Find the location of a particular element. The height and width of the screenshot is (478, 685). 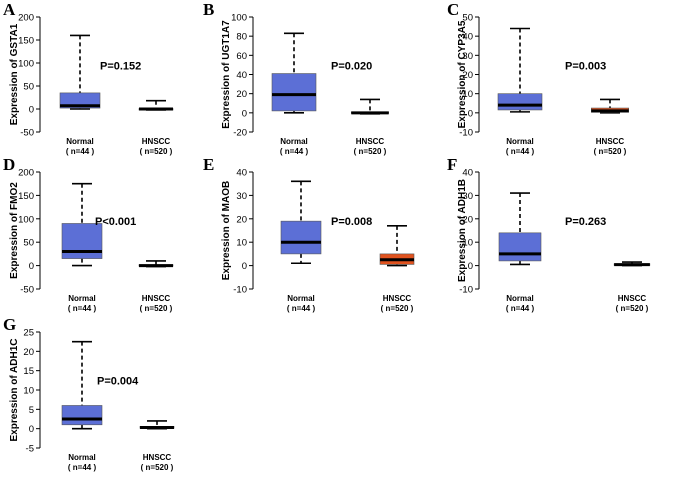

panel-letter-f: F is located at coordinates (452, 164).